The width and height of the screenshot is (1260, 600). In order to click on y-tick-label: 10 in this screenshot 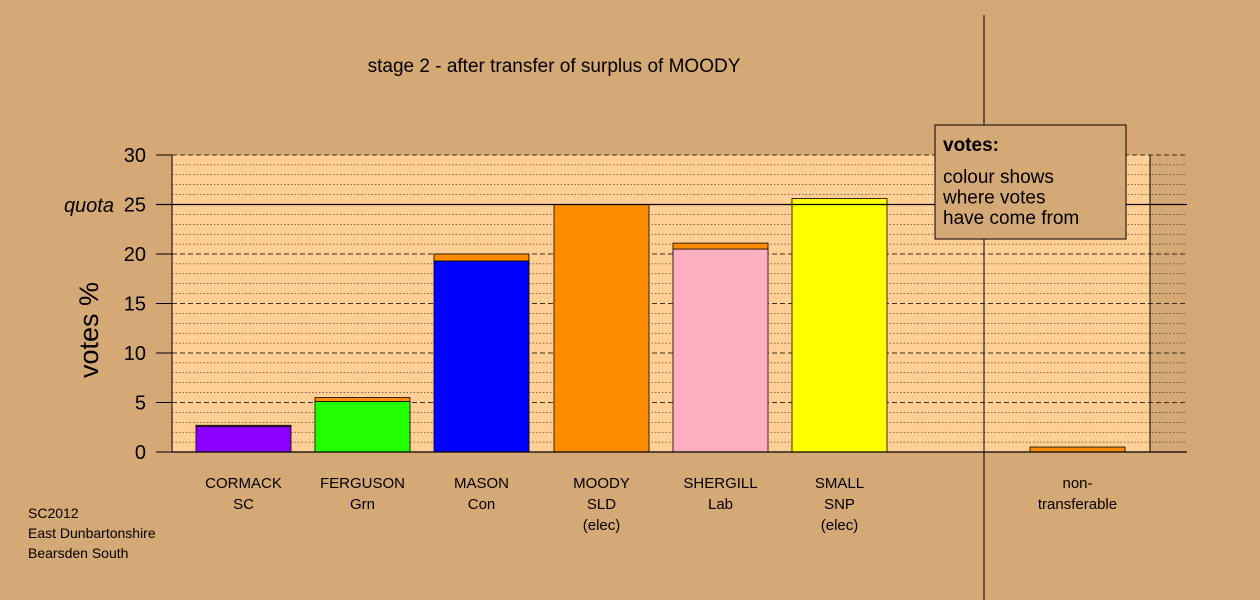, I will do `click(135, 354)`.